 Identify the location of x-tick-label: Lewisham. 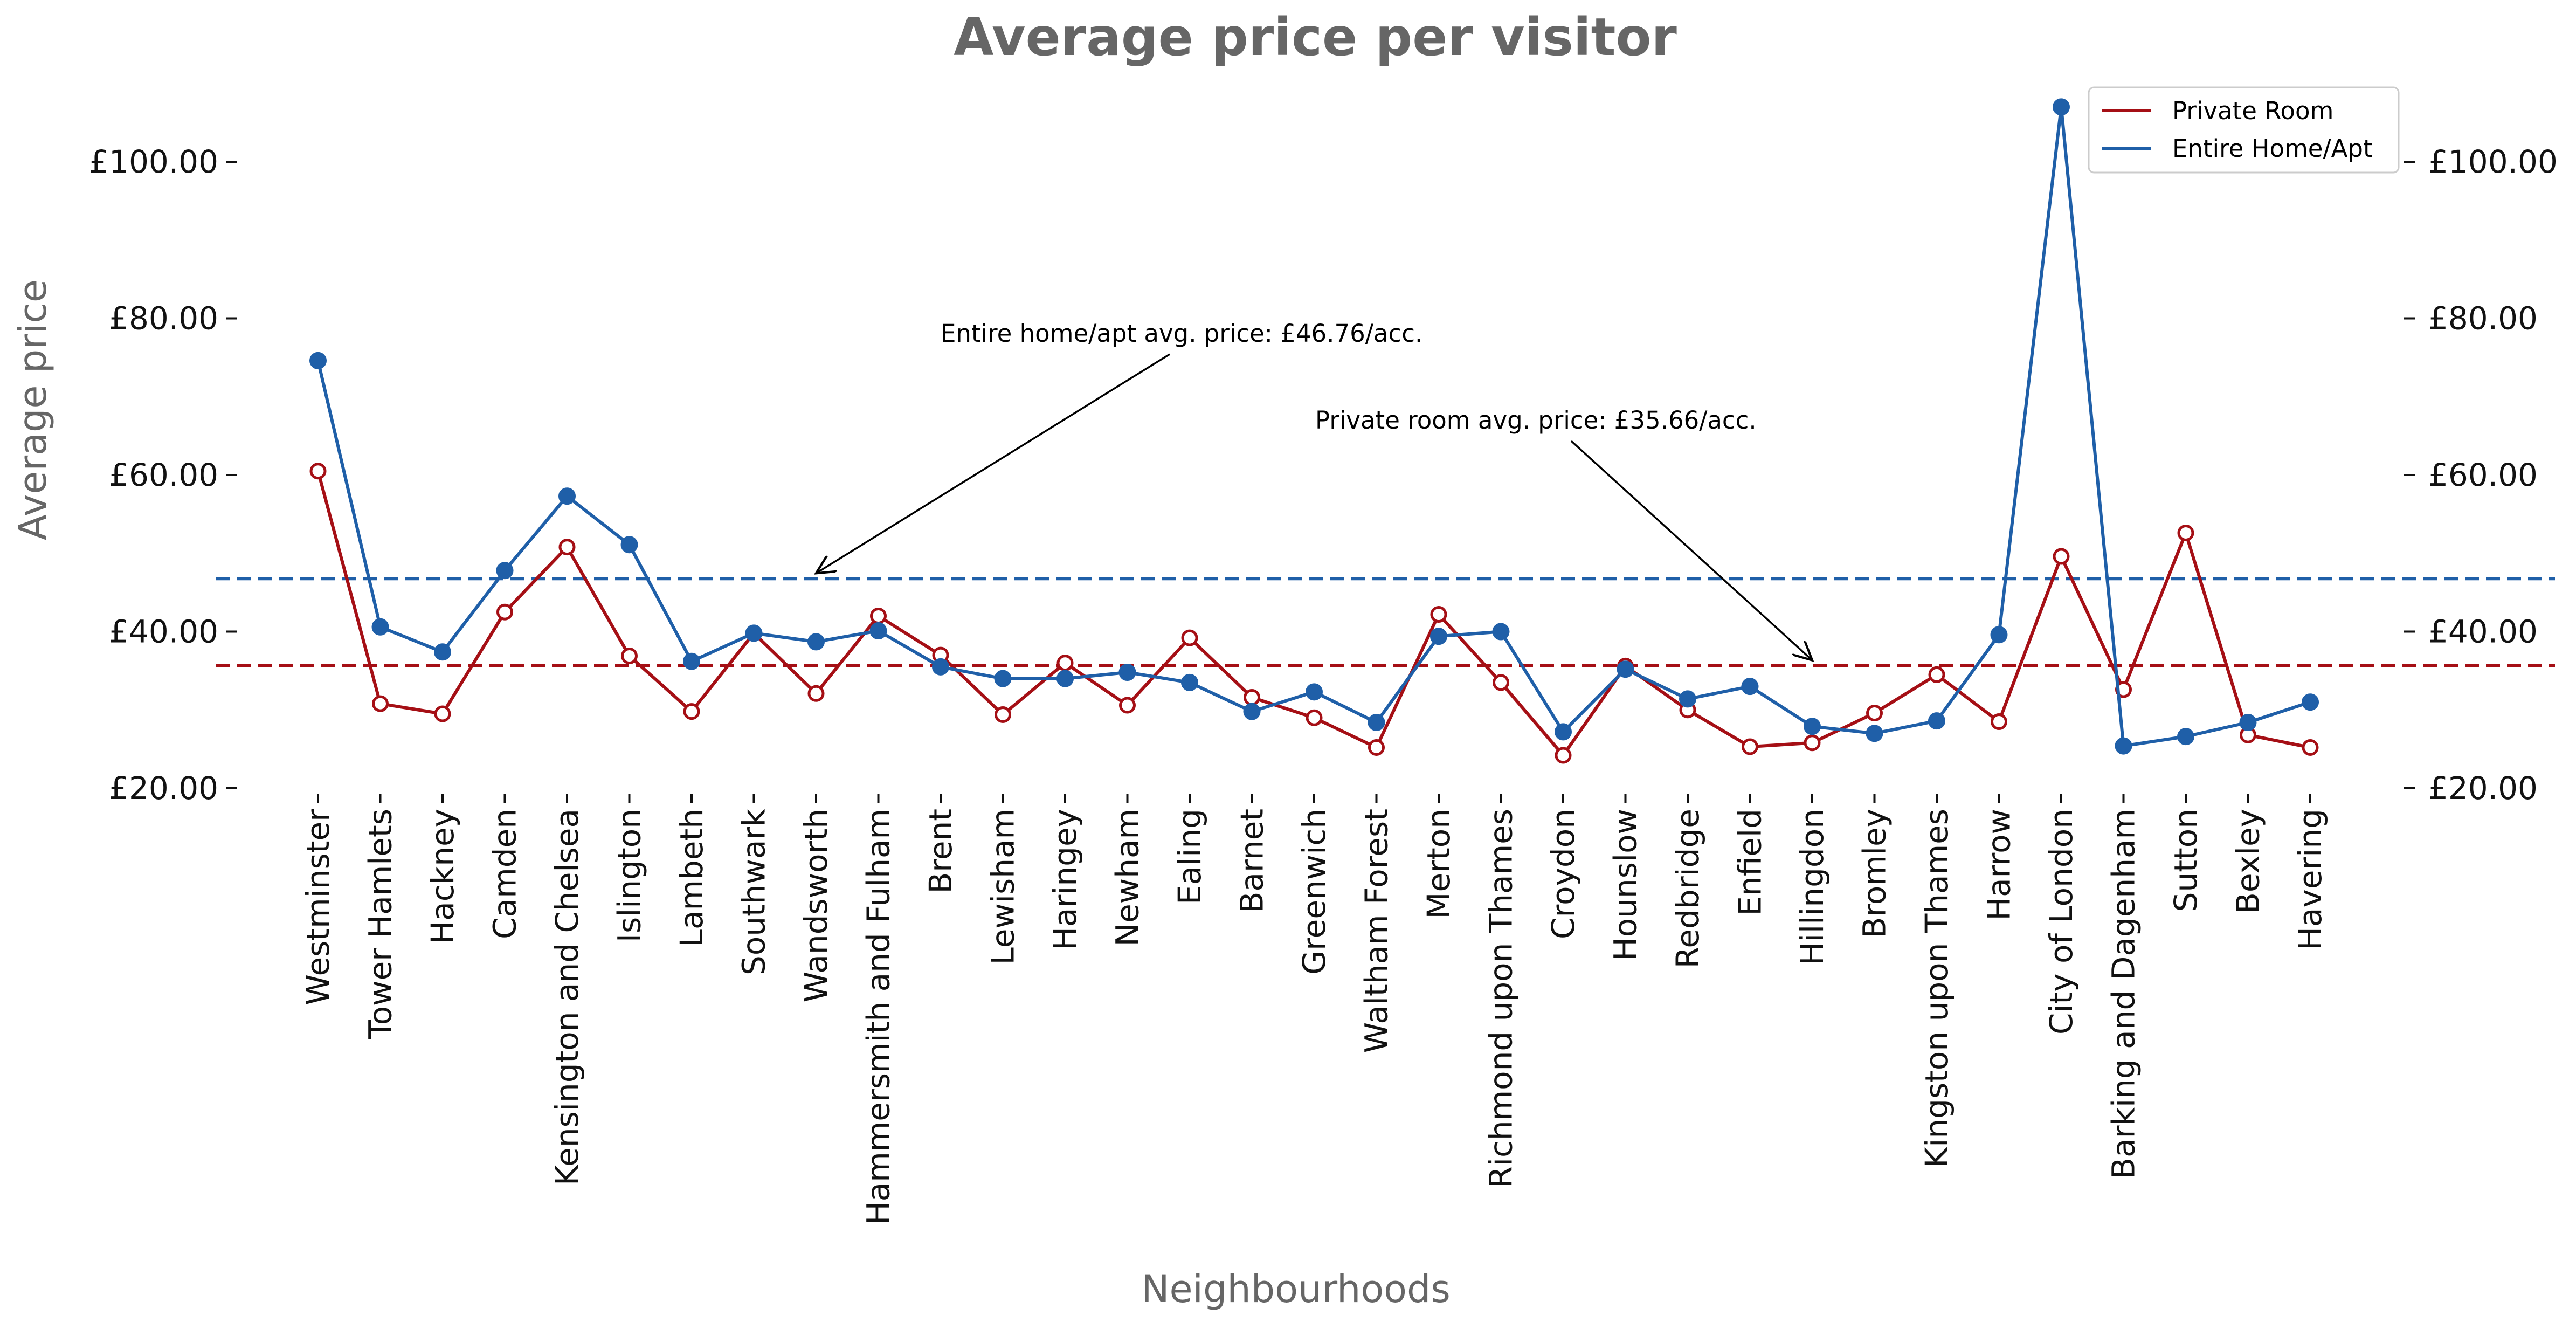
(1003, 887).